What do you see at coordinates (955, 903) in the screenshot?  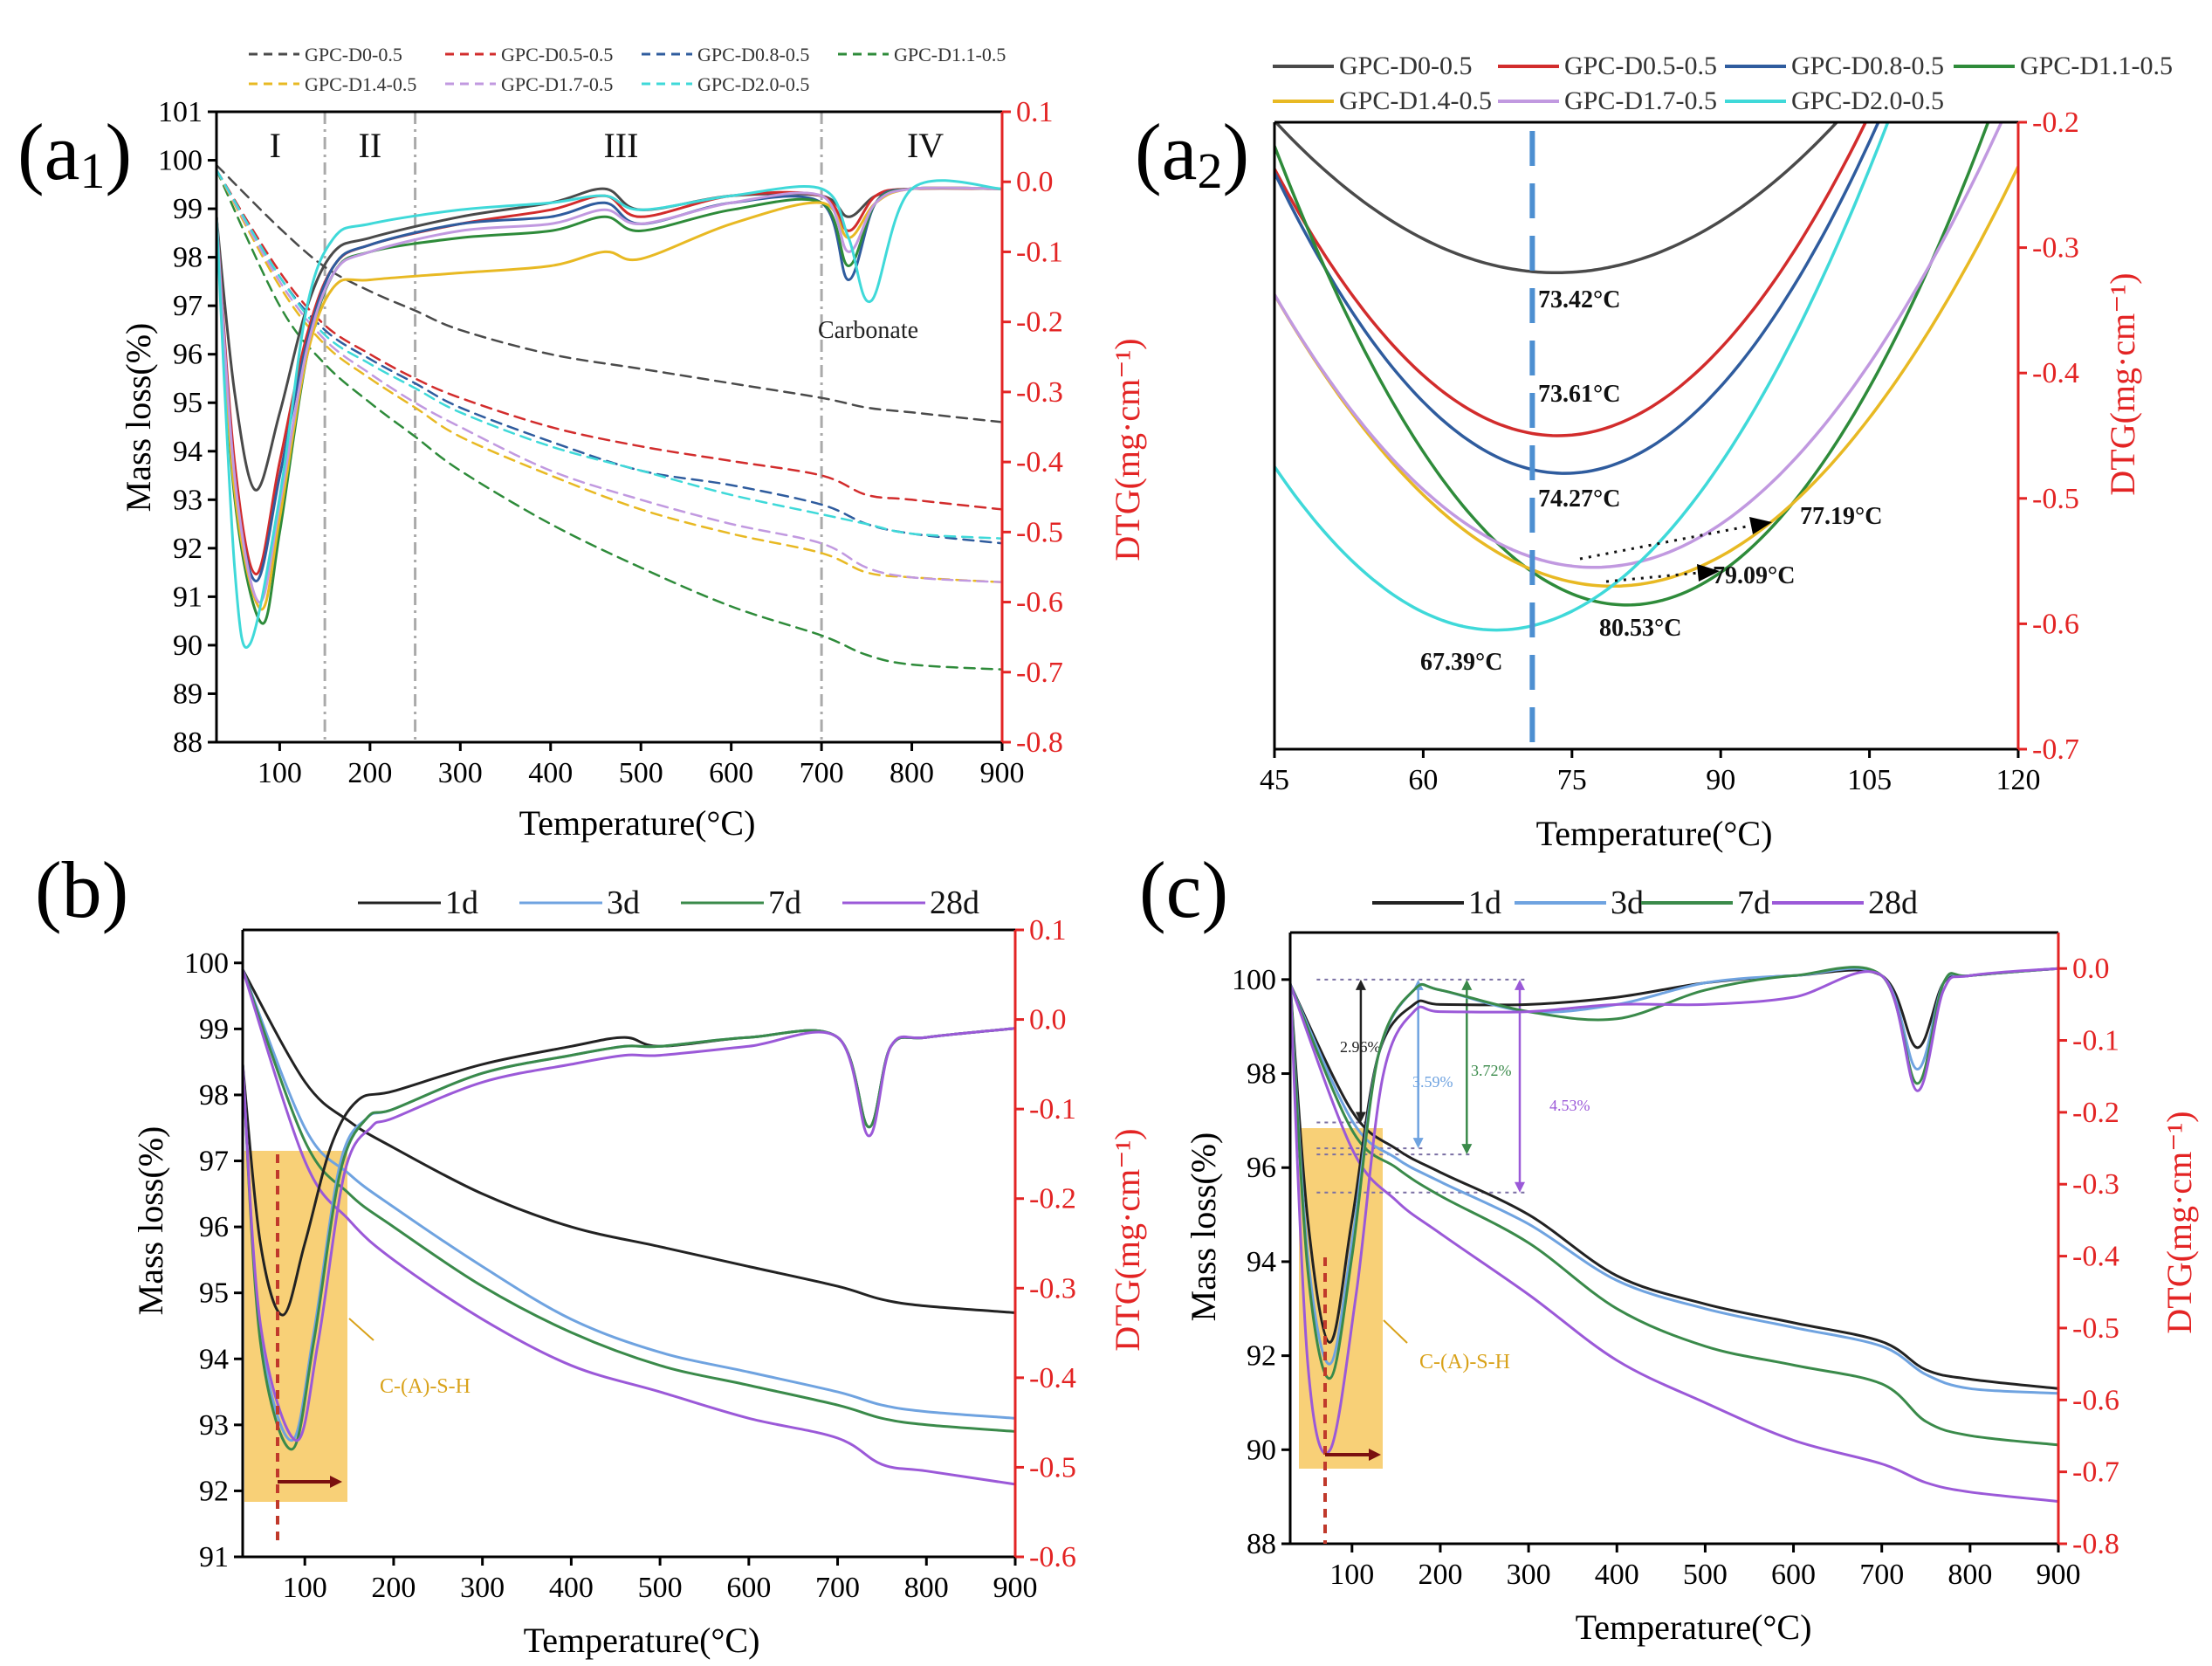 I see `legend-label: 28d` at bounding box center [955, 903].